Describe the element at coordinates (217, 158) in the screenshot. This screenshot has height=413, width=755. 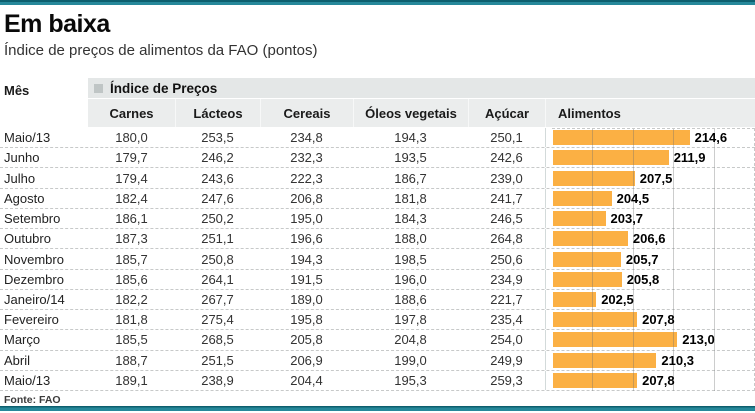
I see `cell-lacteos: 246,2` at that location.